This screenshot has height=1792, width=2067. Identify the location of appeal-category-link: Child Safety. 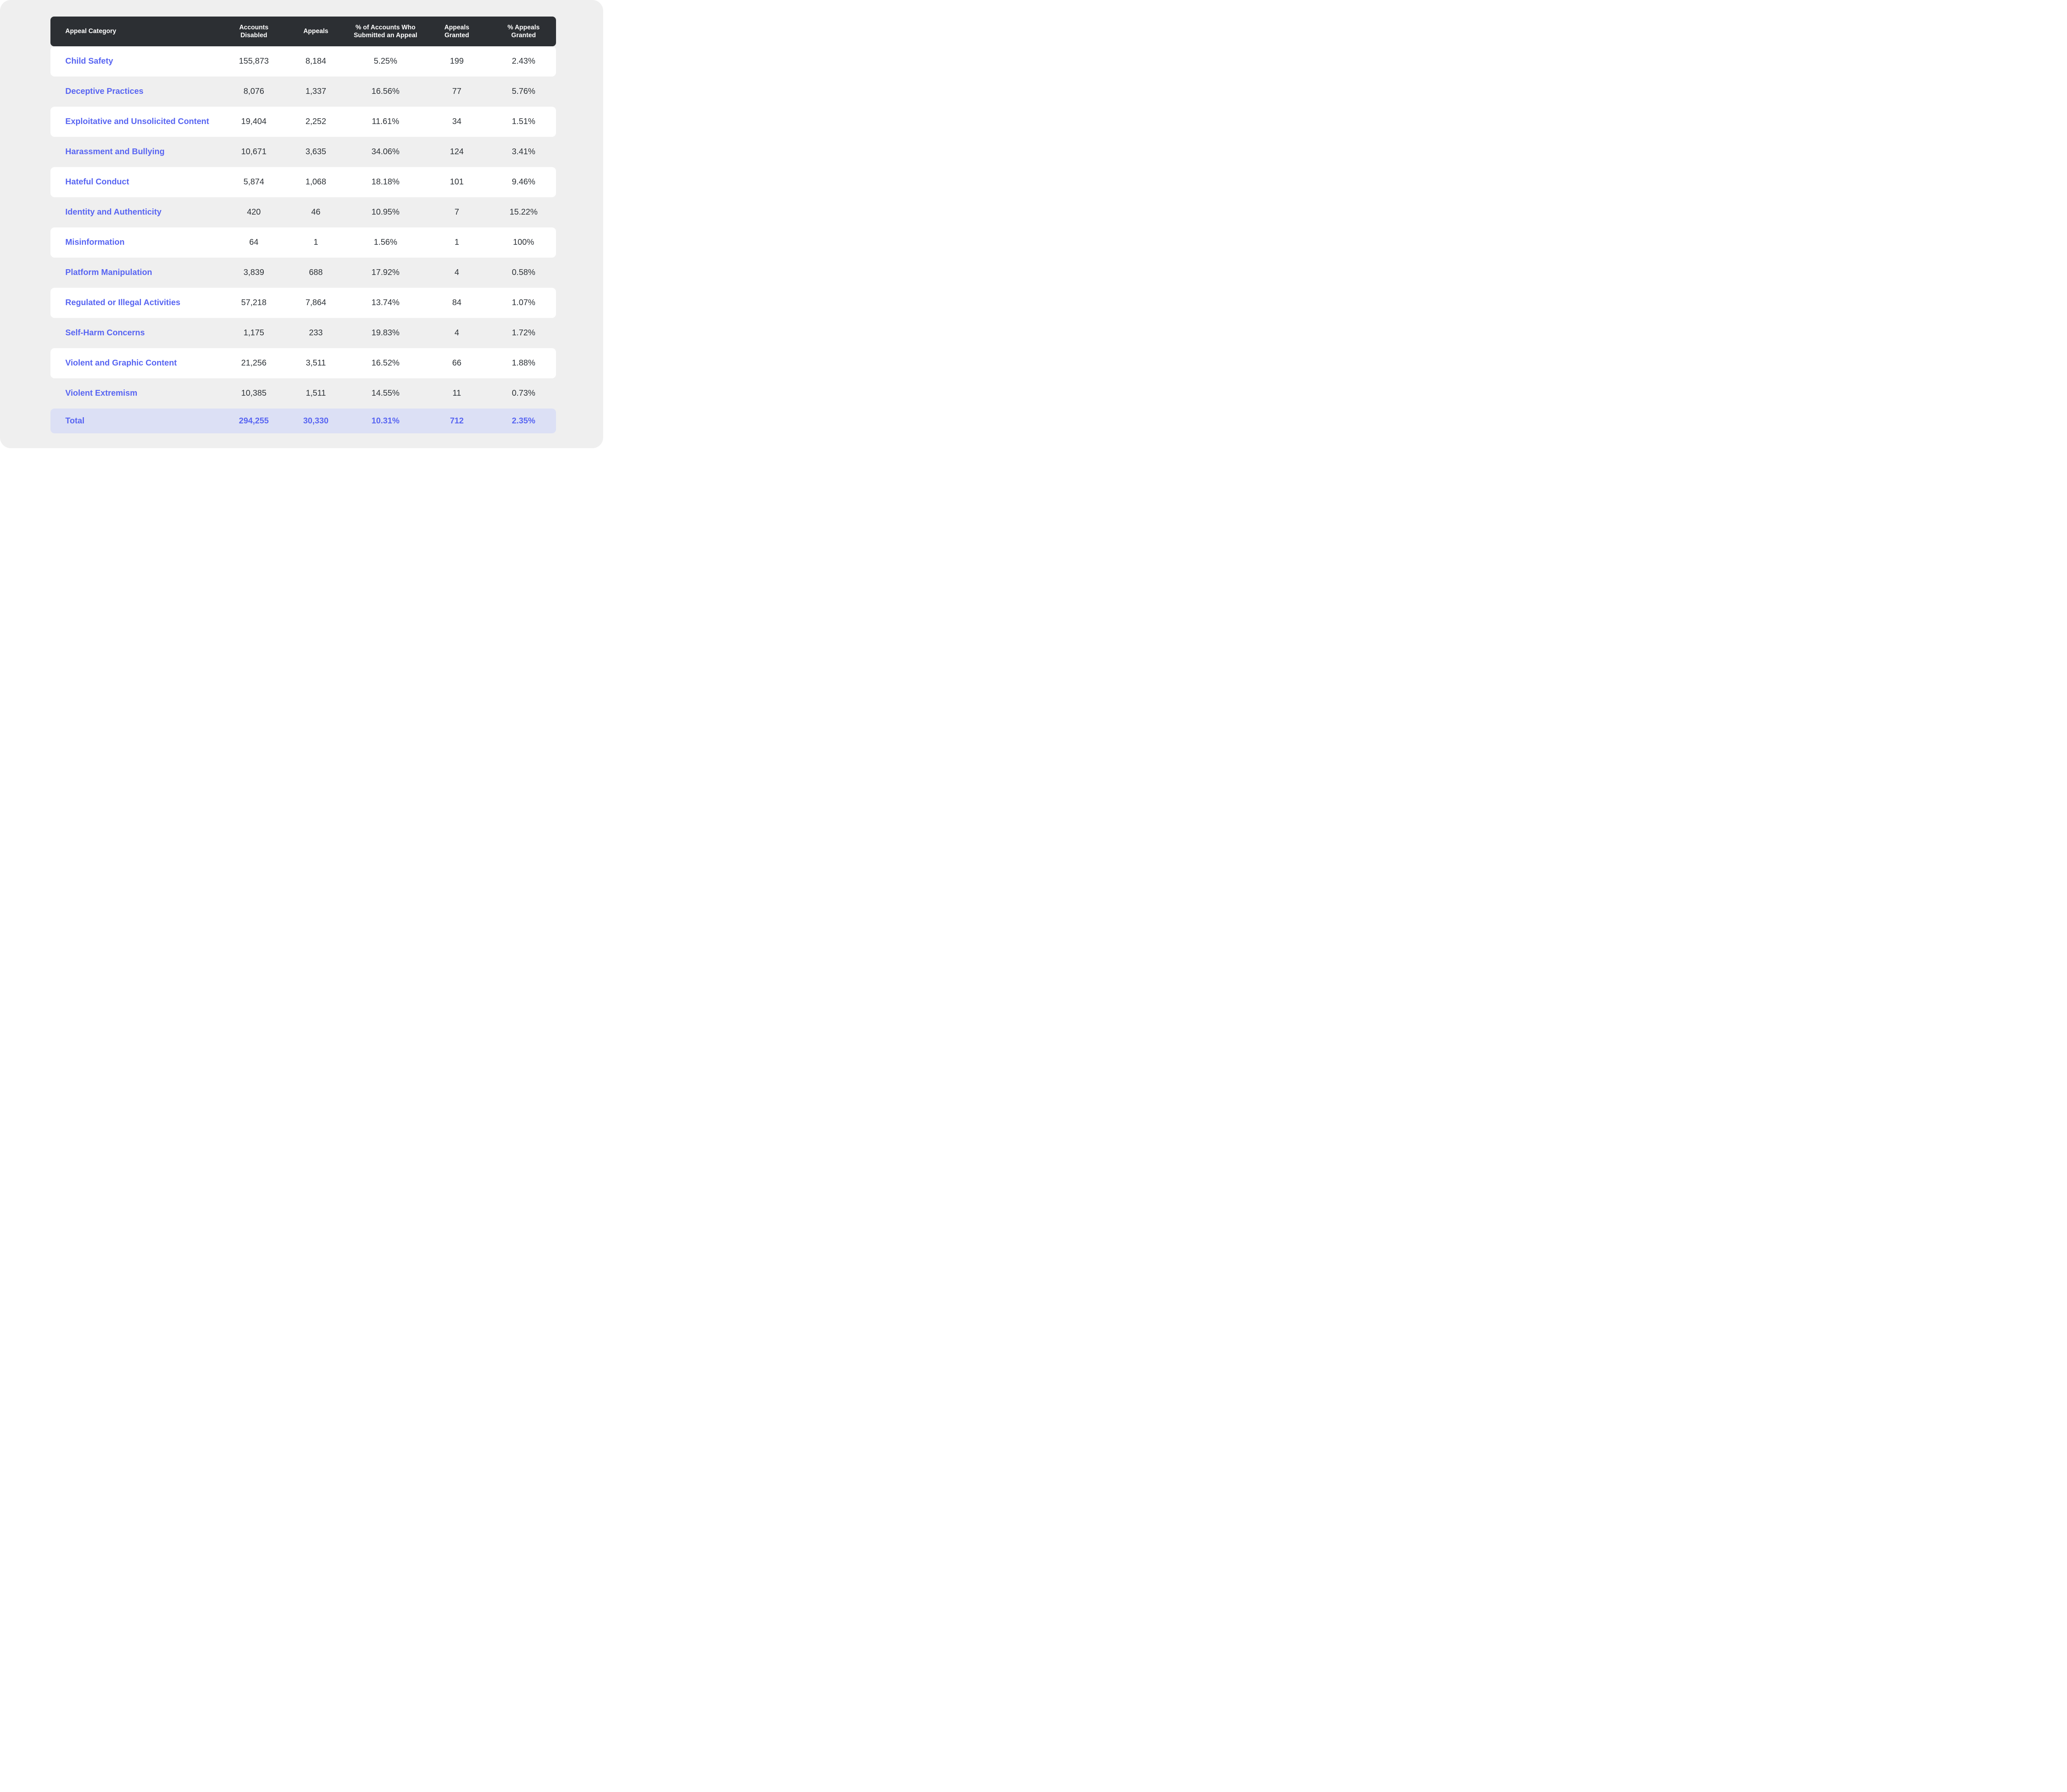
(89, 61).